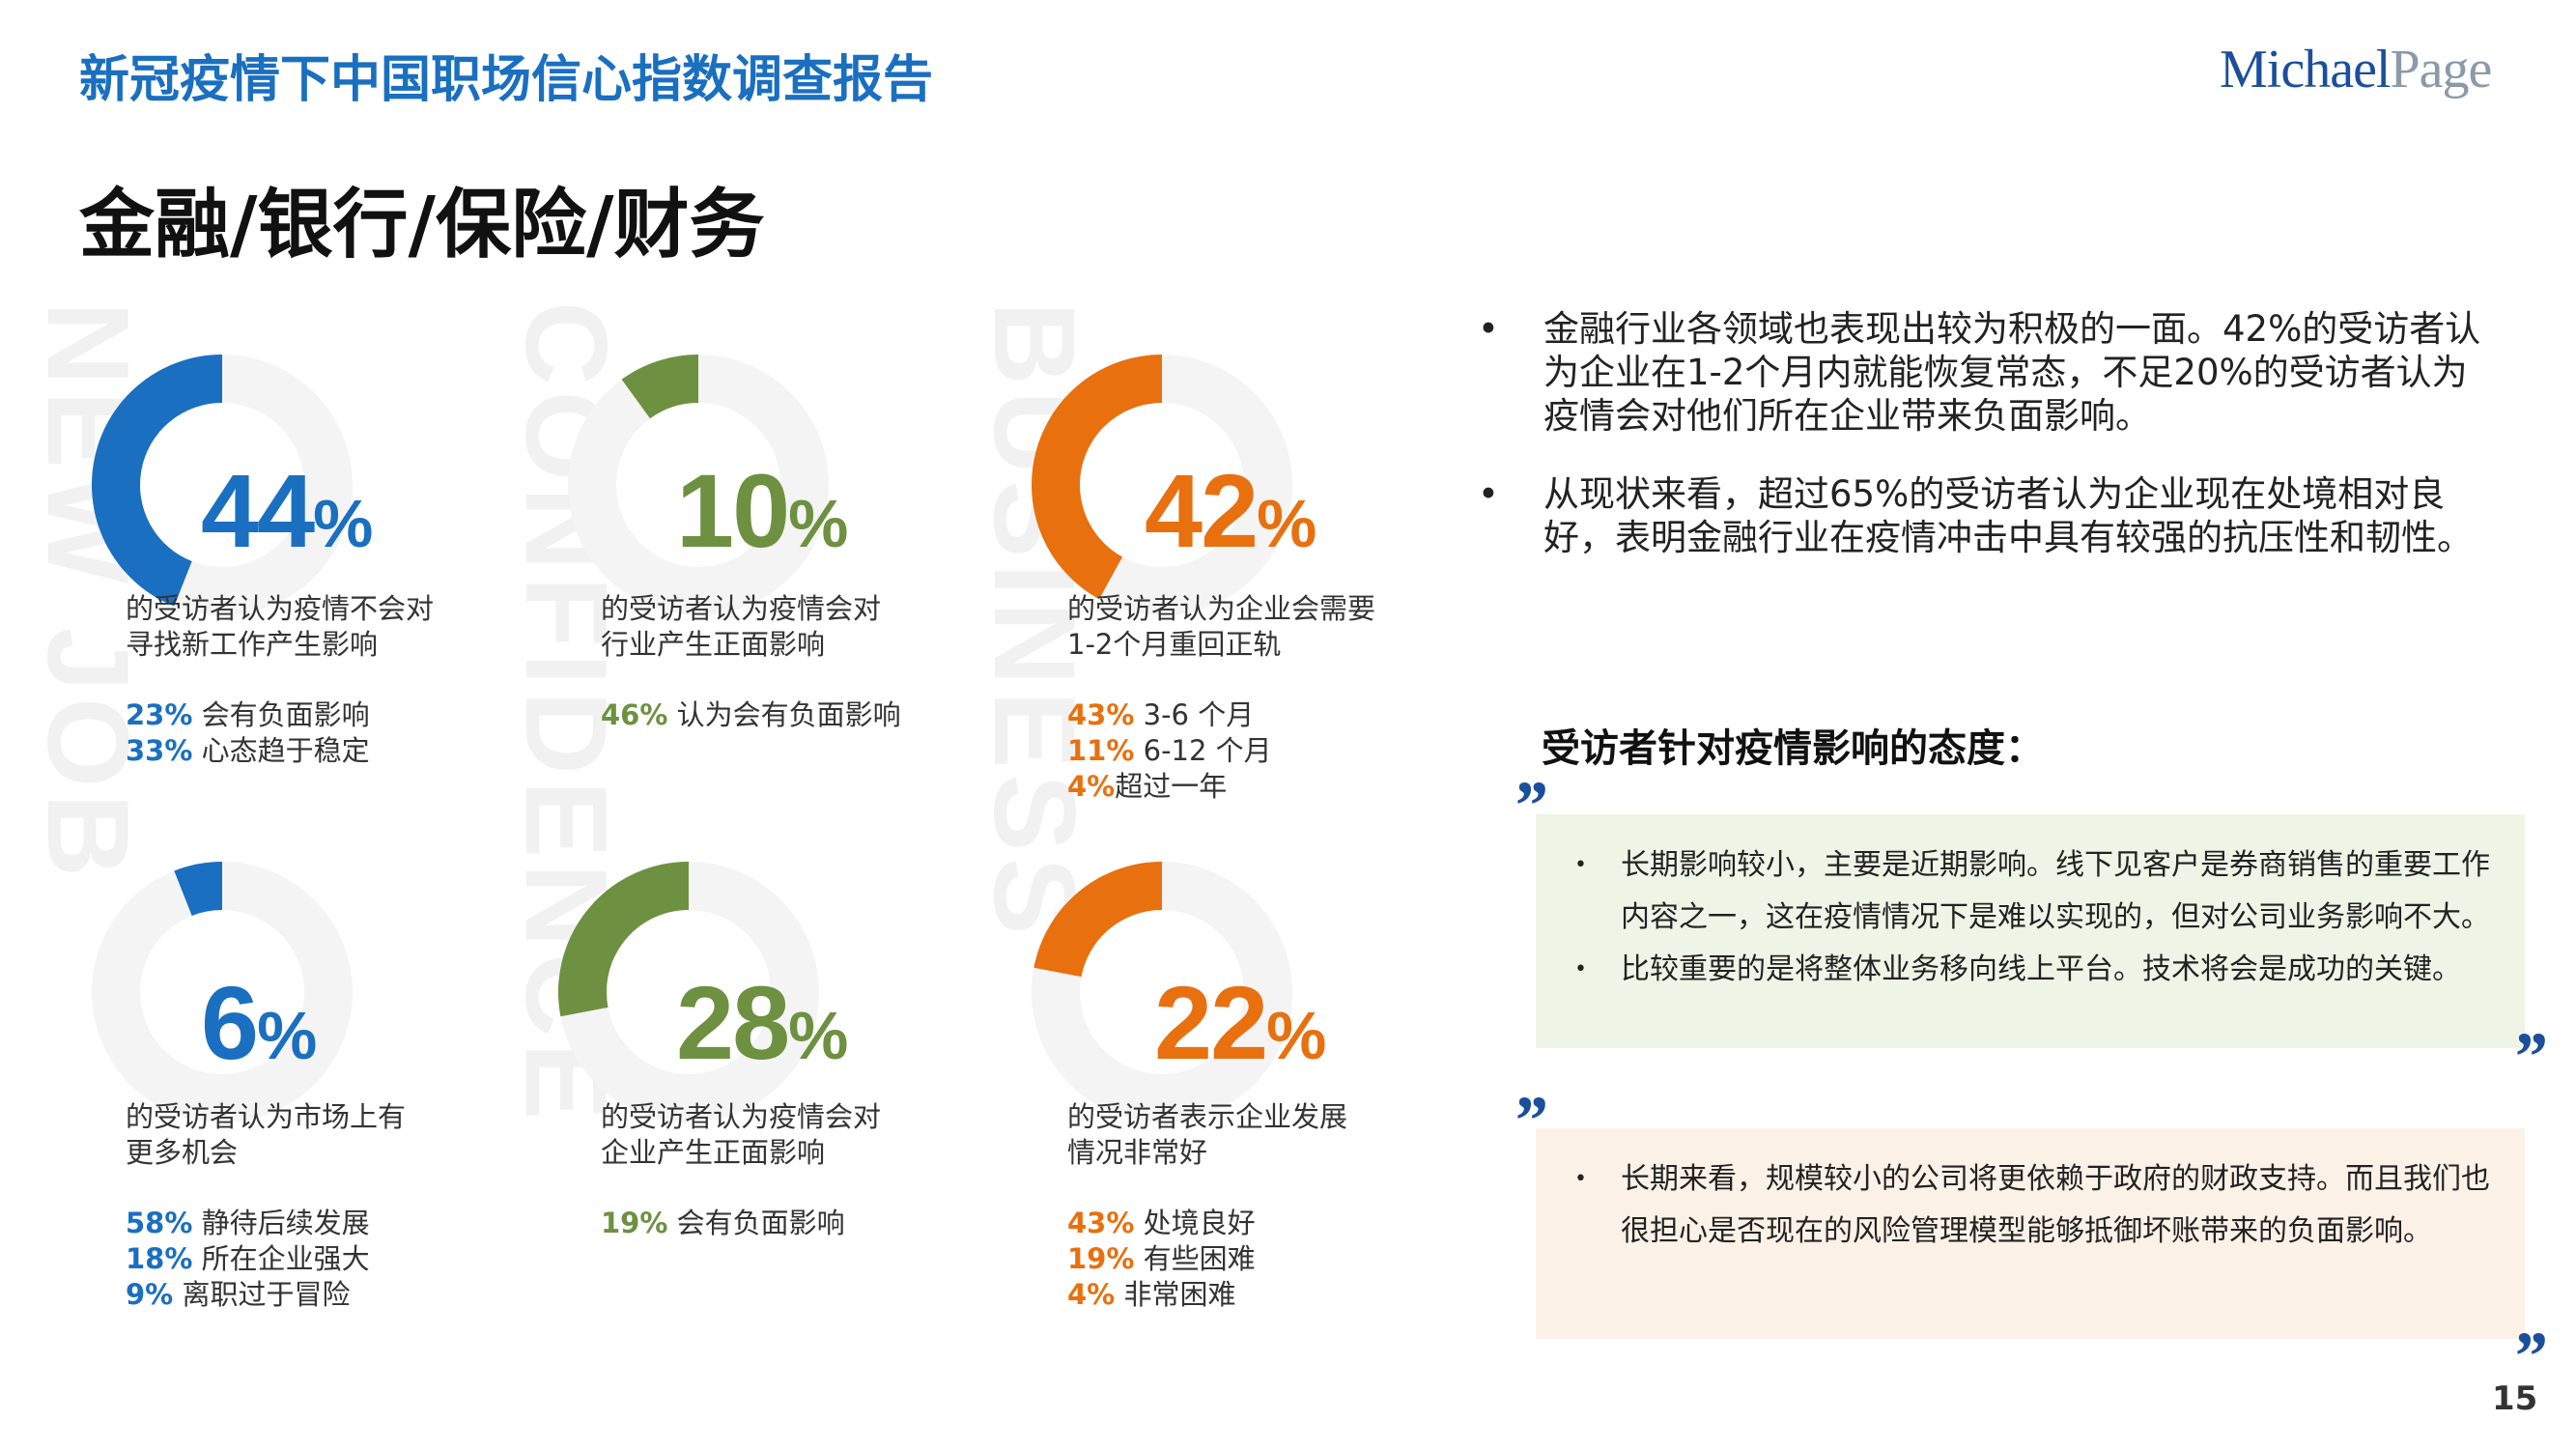 This screenshot has height=1449, width=2576. I want to click on logo-michael: Michael, so click(2305, 69).